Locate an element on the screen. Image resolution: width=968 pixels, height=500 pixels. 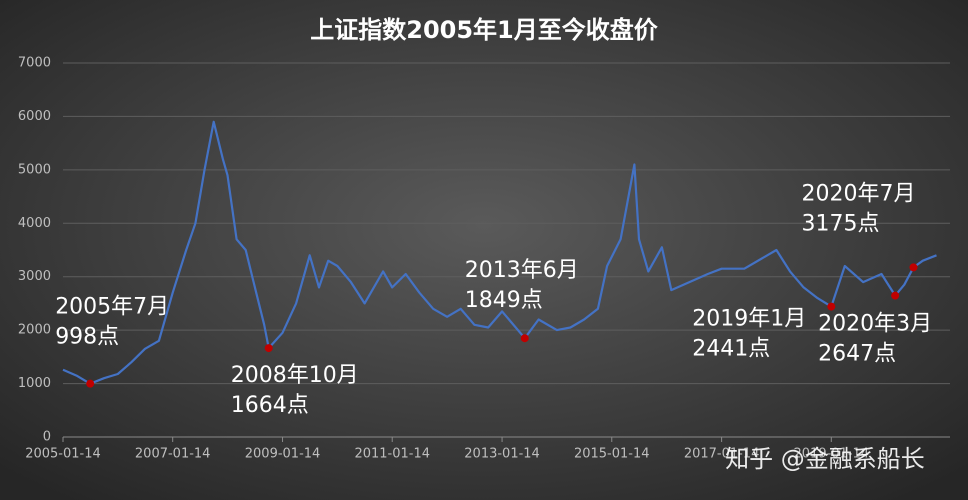
y-tick-label: 5000 is located at coordinates (34, 169).